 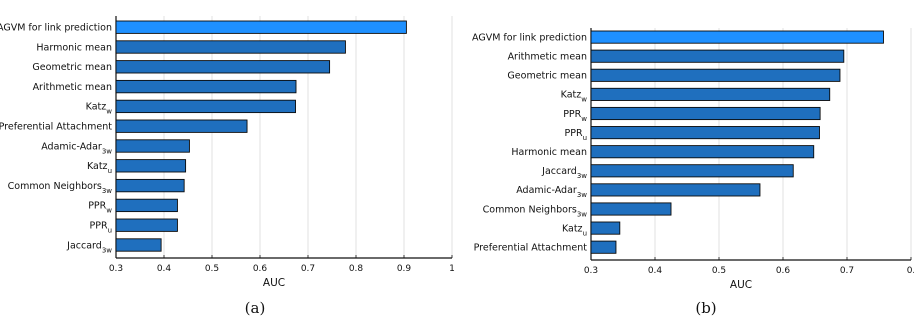 What do you see at coordinates (705, 308) in the screenshot?
I see `subfigure-caption: (b)` at bounding box center [705, 308].